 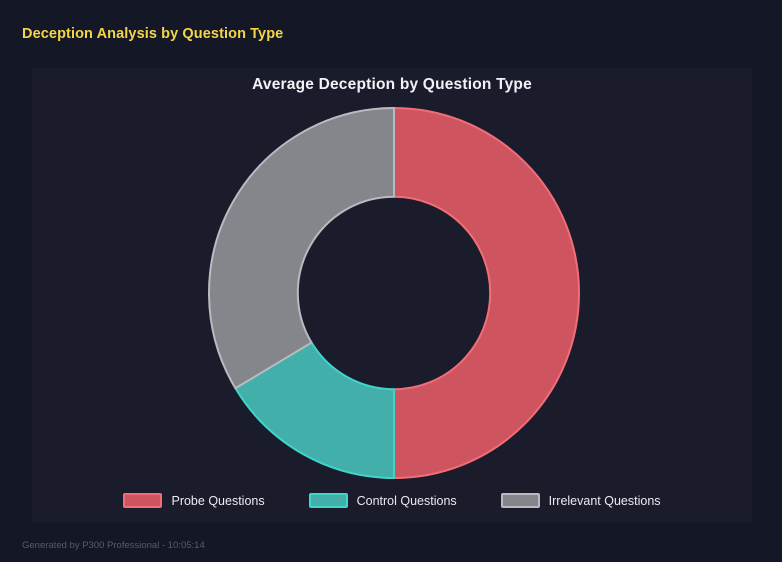 I want to click on legend-item: Irrelevant Questions, so click(x=580, y=500).